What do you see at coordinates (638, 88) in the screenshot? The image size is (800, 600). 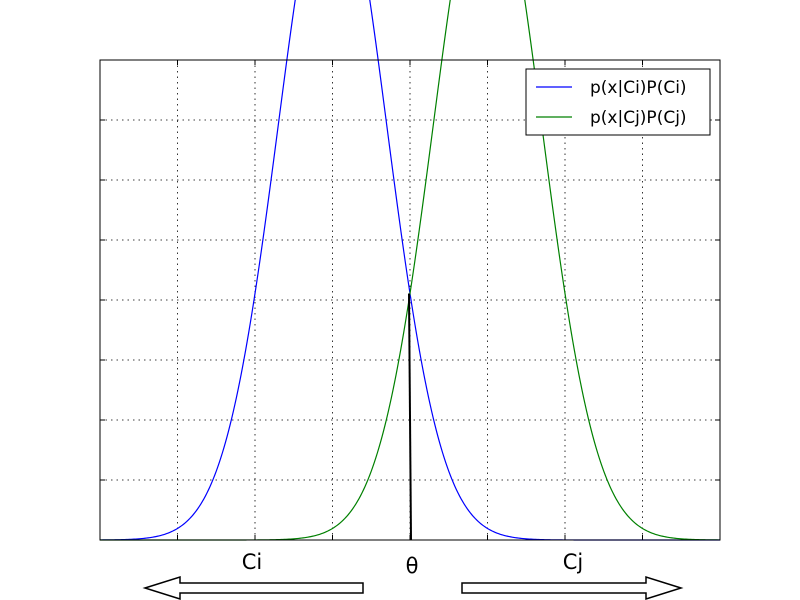 I see `legend-label-ci: p(x|Ci)P(Ci)` at bounding box center [638, 88].